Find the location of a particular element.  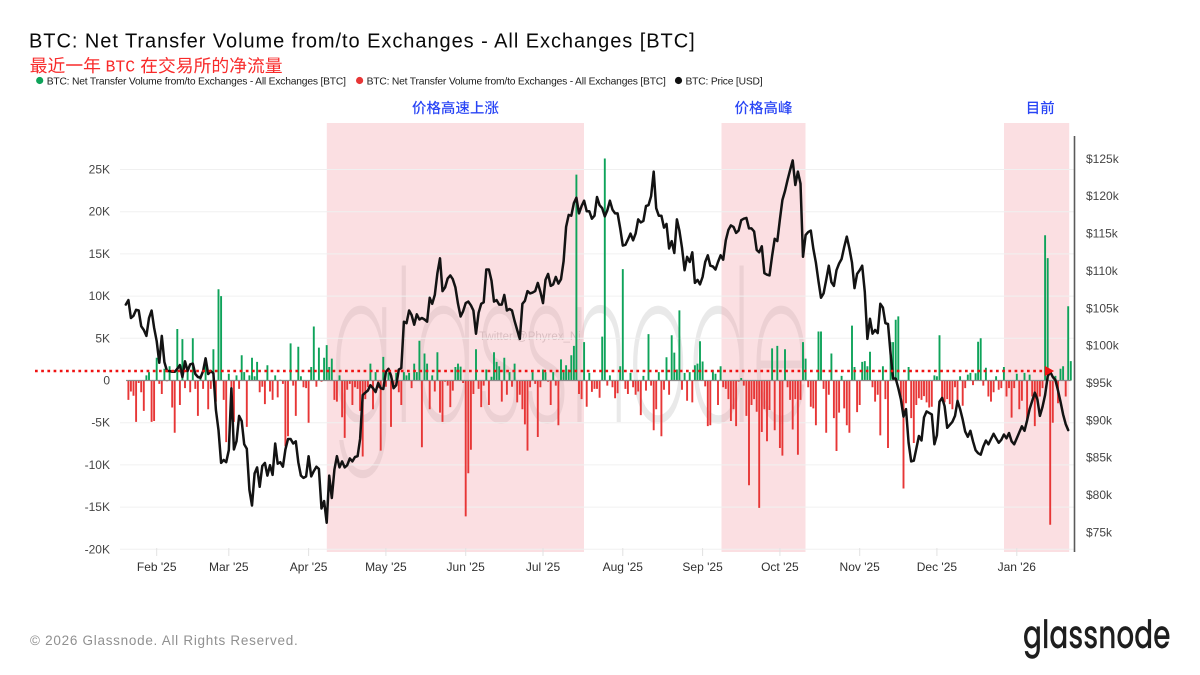

svg-text: -20K is located at coordinates (97, 549).